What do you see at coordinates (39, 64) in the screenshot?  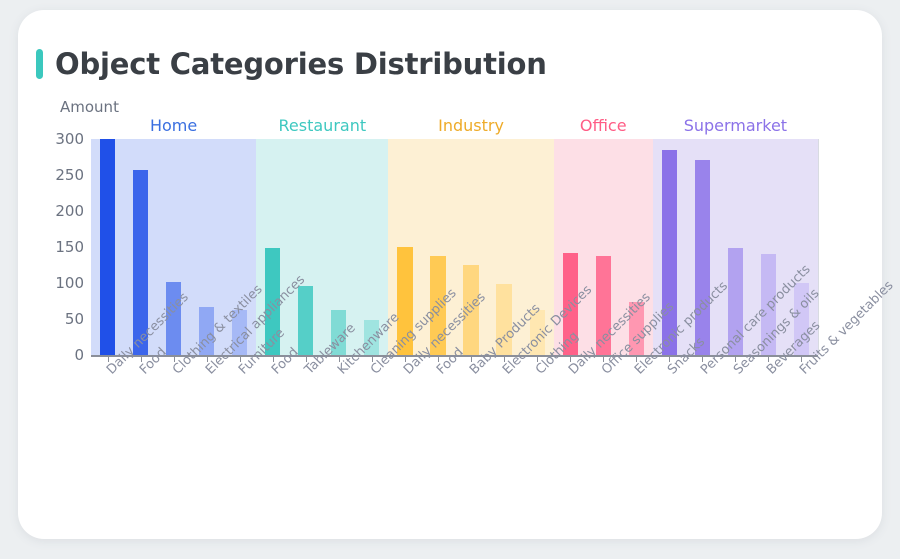 I see `title-accent-bar` at bounding box center [39, 64].